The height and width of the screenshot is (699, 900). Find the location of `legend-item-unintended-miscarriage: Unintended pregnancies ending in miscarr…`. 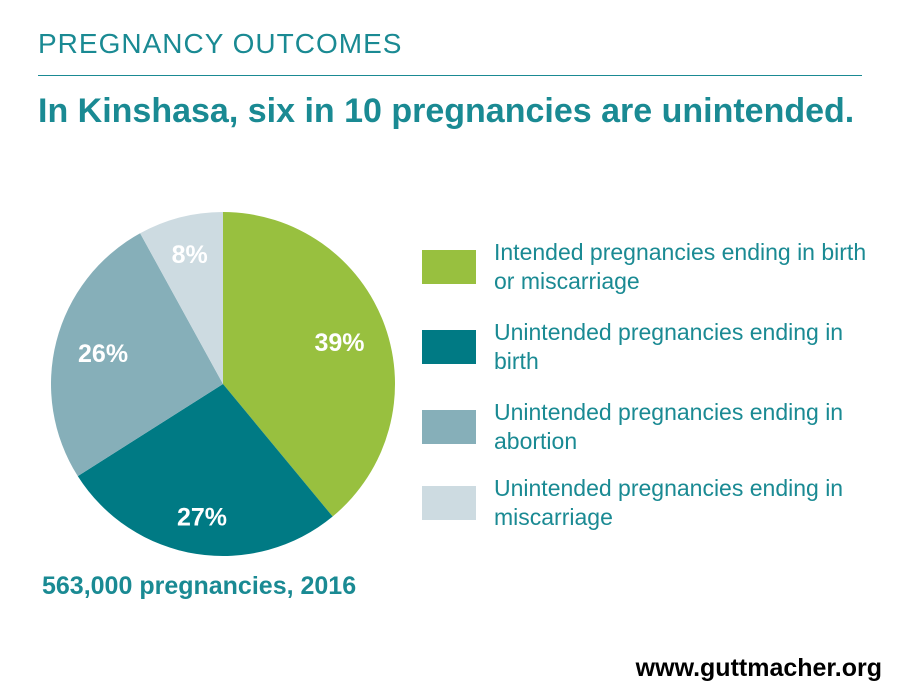

legend-item-unintended-miscarriage: Unintended pregnancies ending in miscarr… is located at coordinates (648, 503).